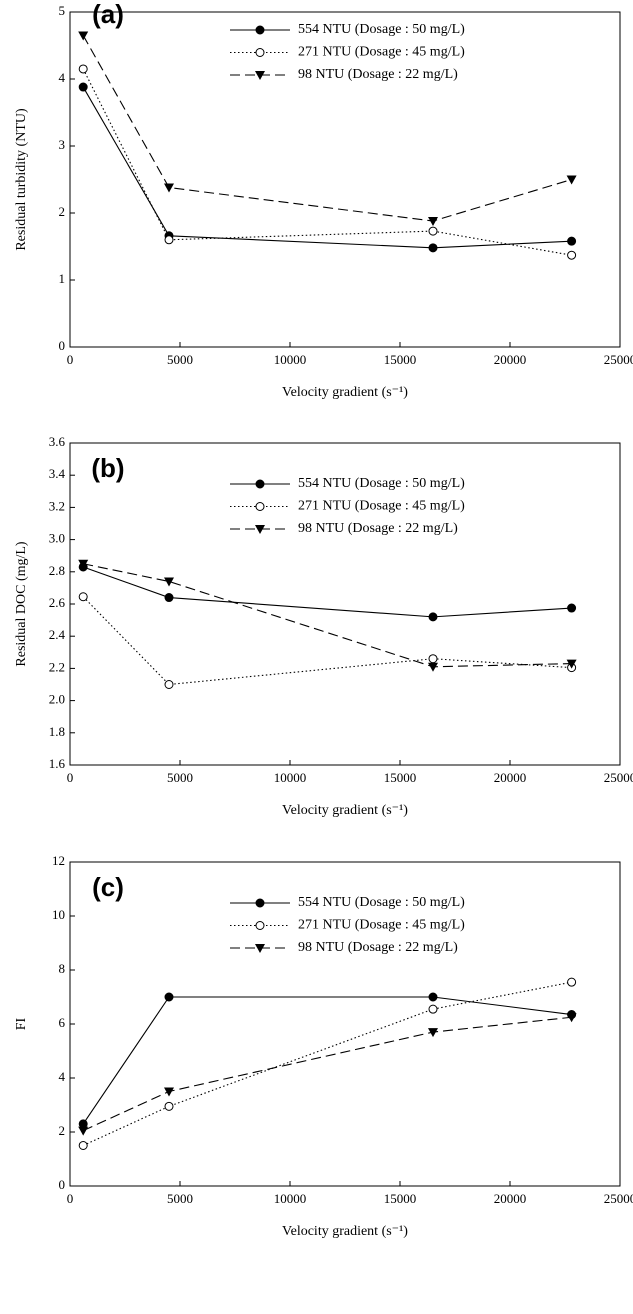  Describe the element at coordinates (57, 731) in the screenshot. I see `y-tick-label: 1.8` at that location.